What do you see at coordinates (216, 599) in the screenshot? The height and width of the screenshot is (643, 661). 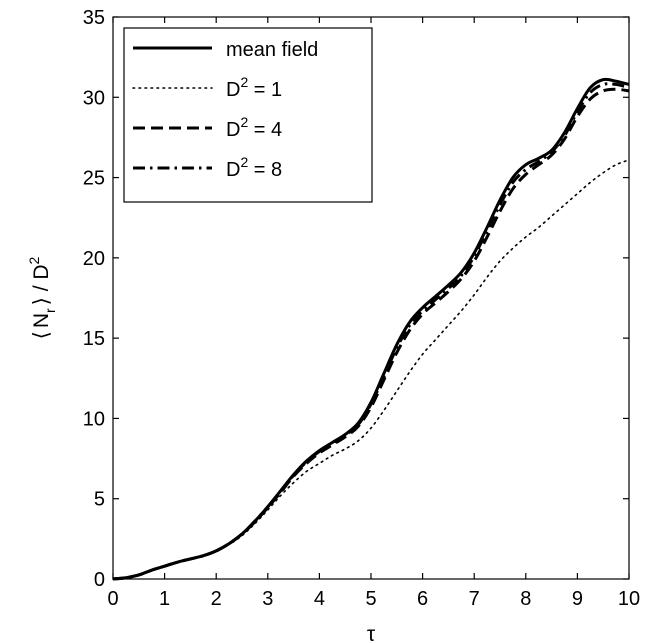 I see `x-tick-label: 2` at bounding box center [216, 599].